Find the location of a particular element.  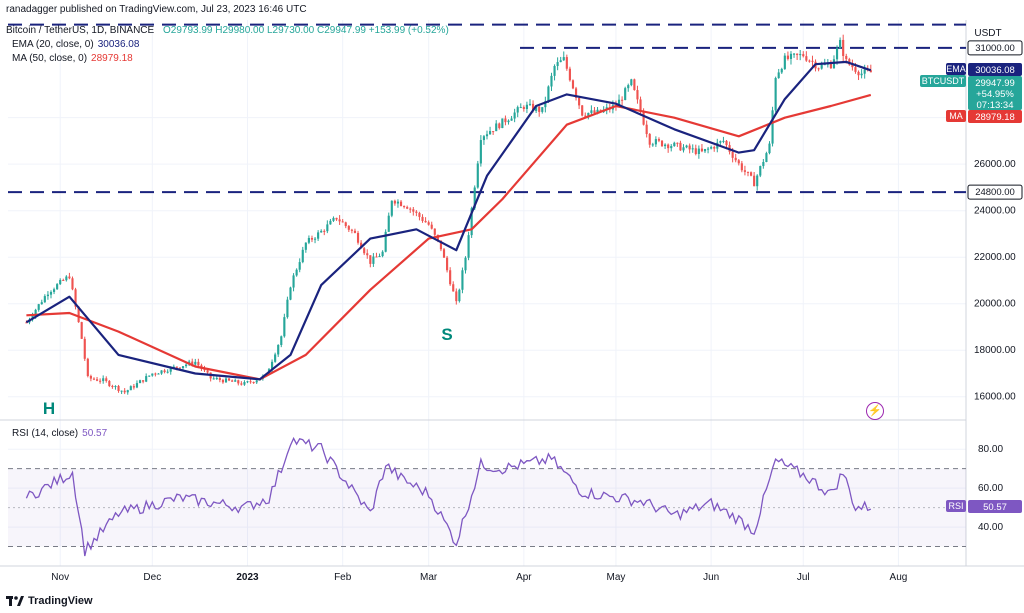

symbol-tag-label: BTCUSDT is located at coordinates (943, 81).